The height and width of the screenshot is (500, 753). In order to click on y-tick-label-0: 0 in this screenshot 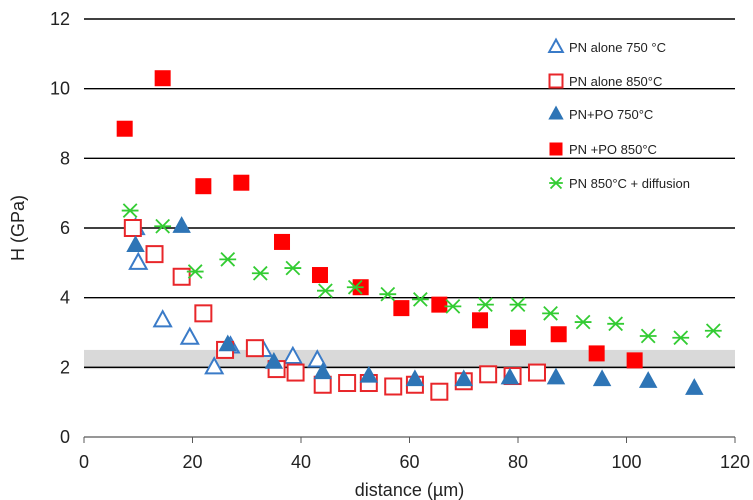, I will do `click(65, 437)`.